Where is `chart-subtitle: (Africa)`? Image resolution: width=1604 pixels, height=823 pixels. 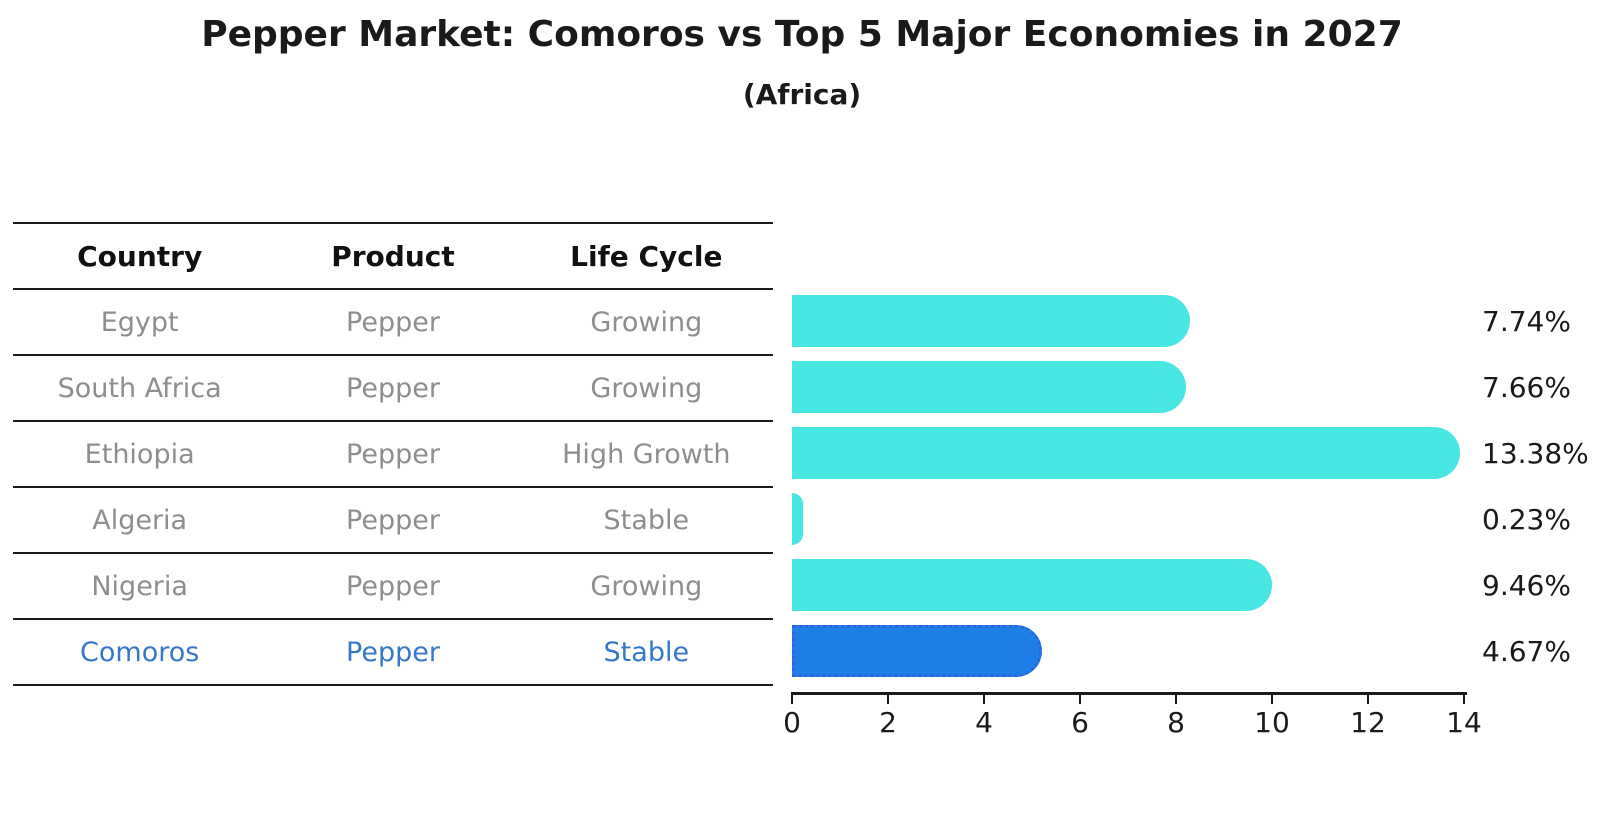 chart-subtitle: (Africa) is located at coordinates (802, 94).